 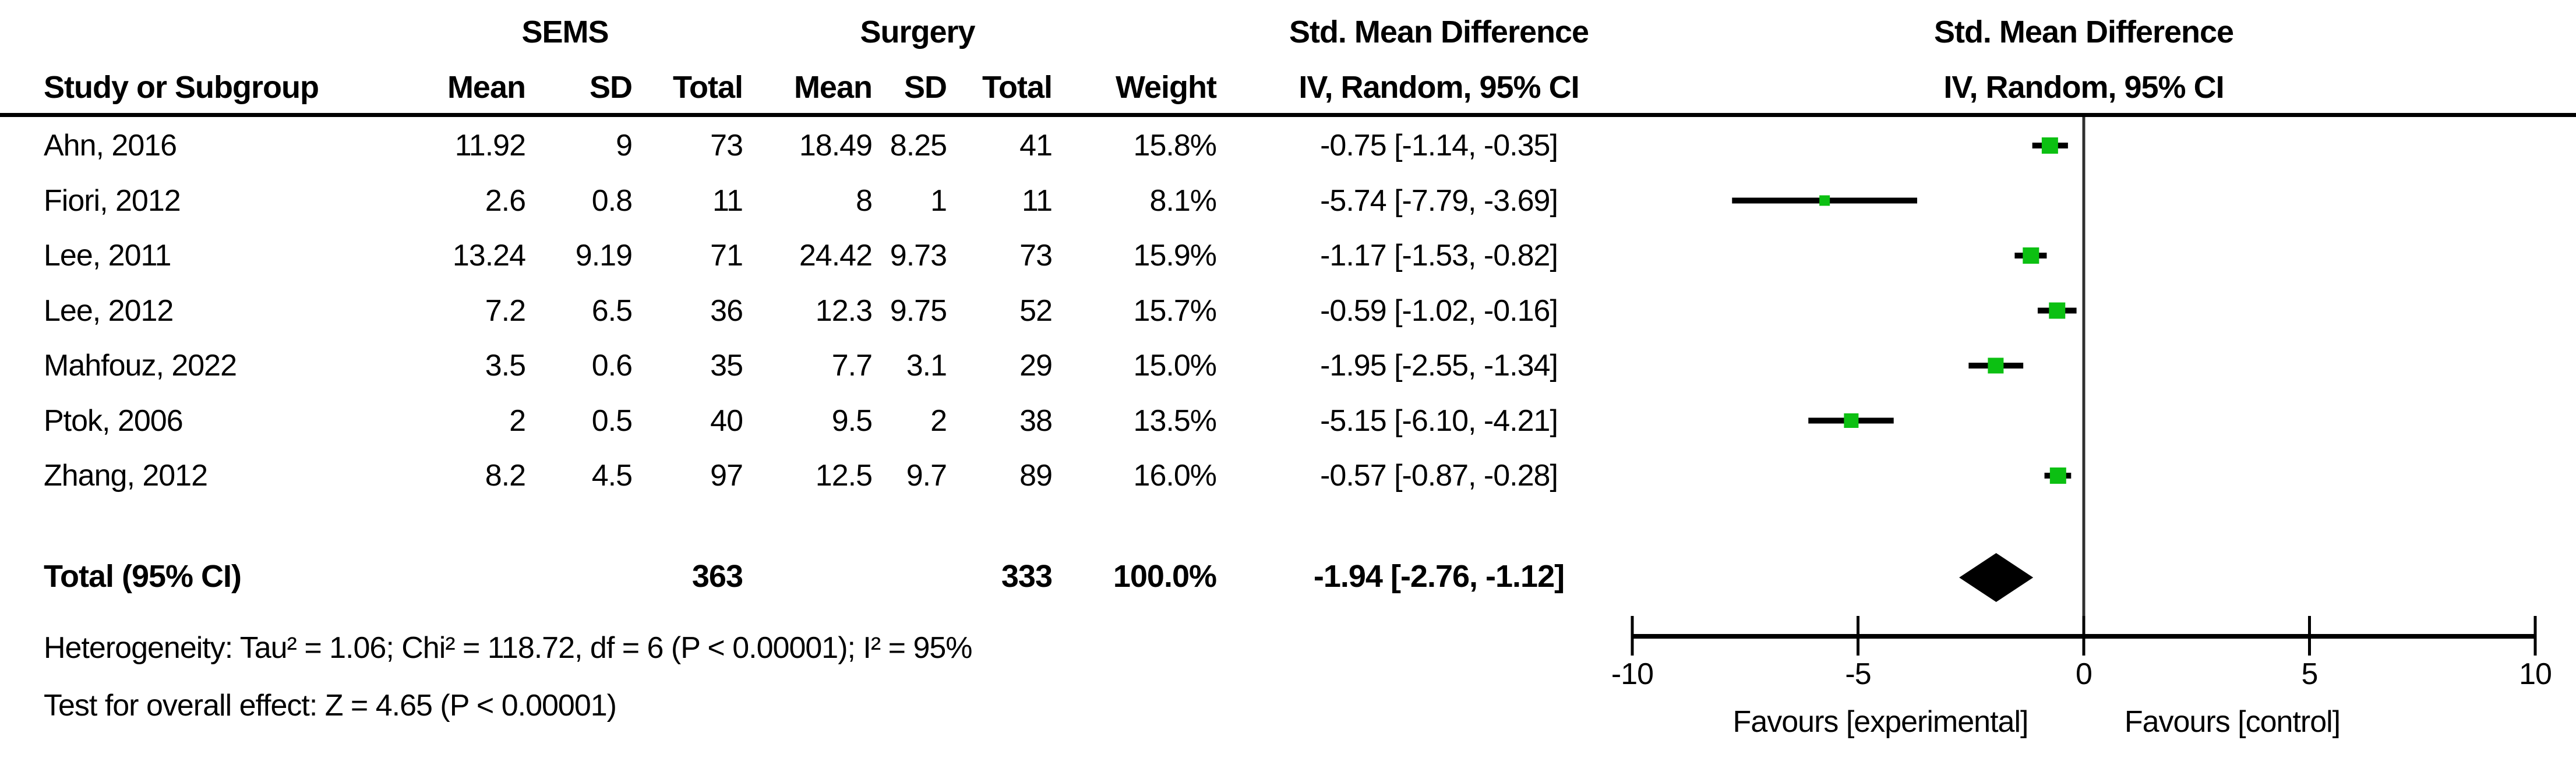 What do you see at coordinates (1438, 87) in the screenshot?
I see `effect-column-header-sub: IV, Random, 95% CI` at bounding box center [1438, 87].